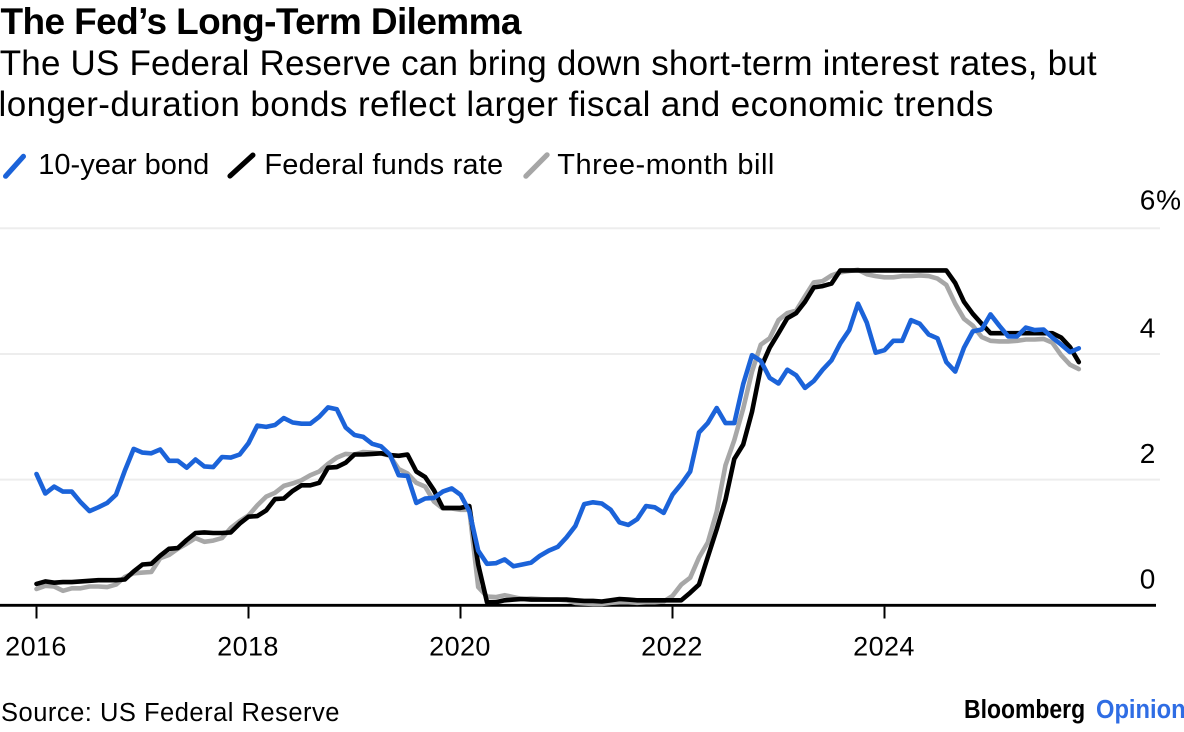  I want to click on svg-text: 0, so click(1148, 578).